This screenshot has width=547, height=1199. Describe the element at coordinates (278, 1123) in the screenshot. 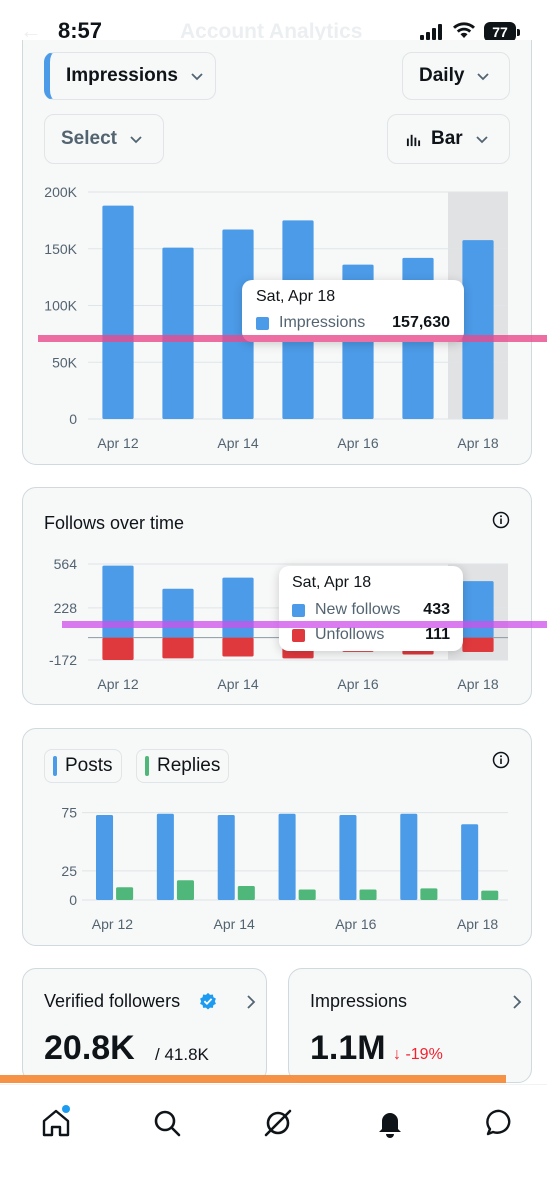

I see `grok-icon` at that location.